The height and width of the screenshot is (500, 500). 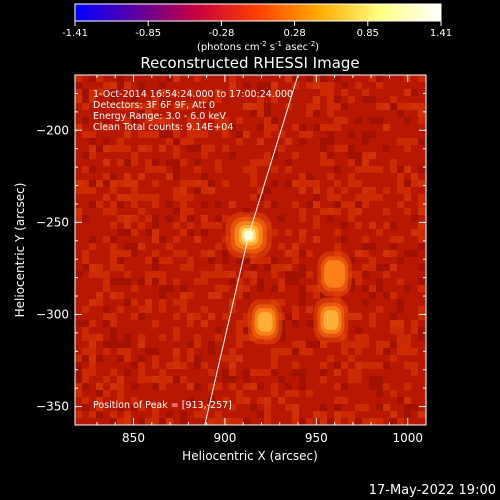 I want to click on emission-source-layer, so click(x=335, y=274).